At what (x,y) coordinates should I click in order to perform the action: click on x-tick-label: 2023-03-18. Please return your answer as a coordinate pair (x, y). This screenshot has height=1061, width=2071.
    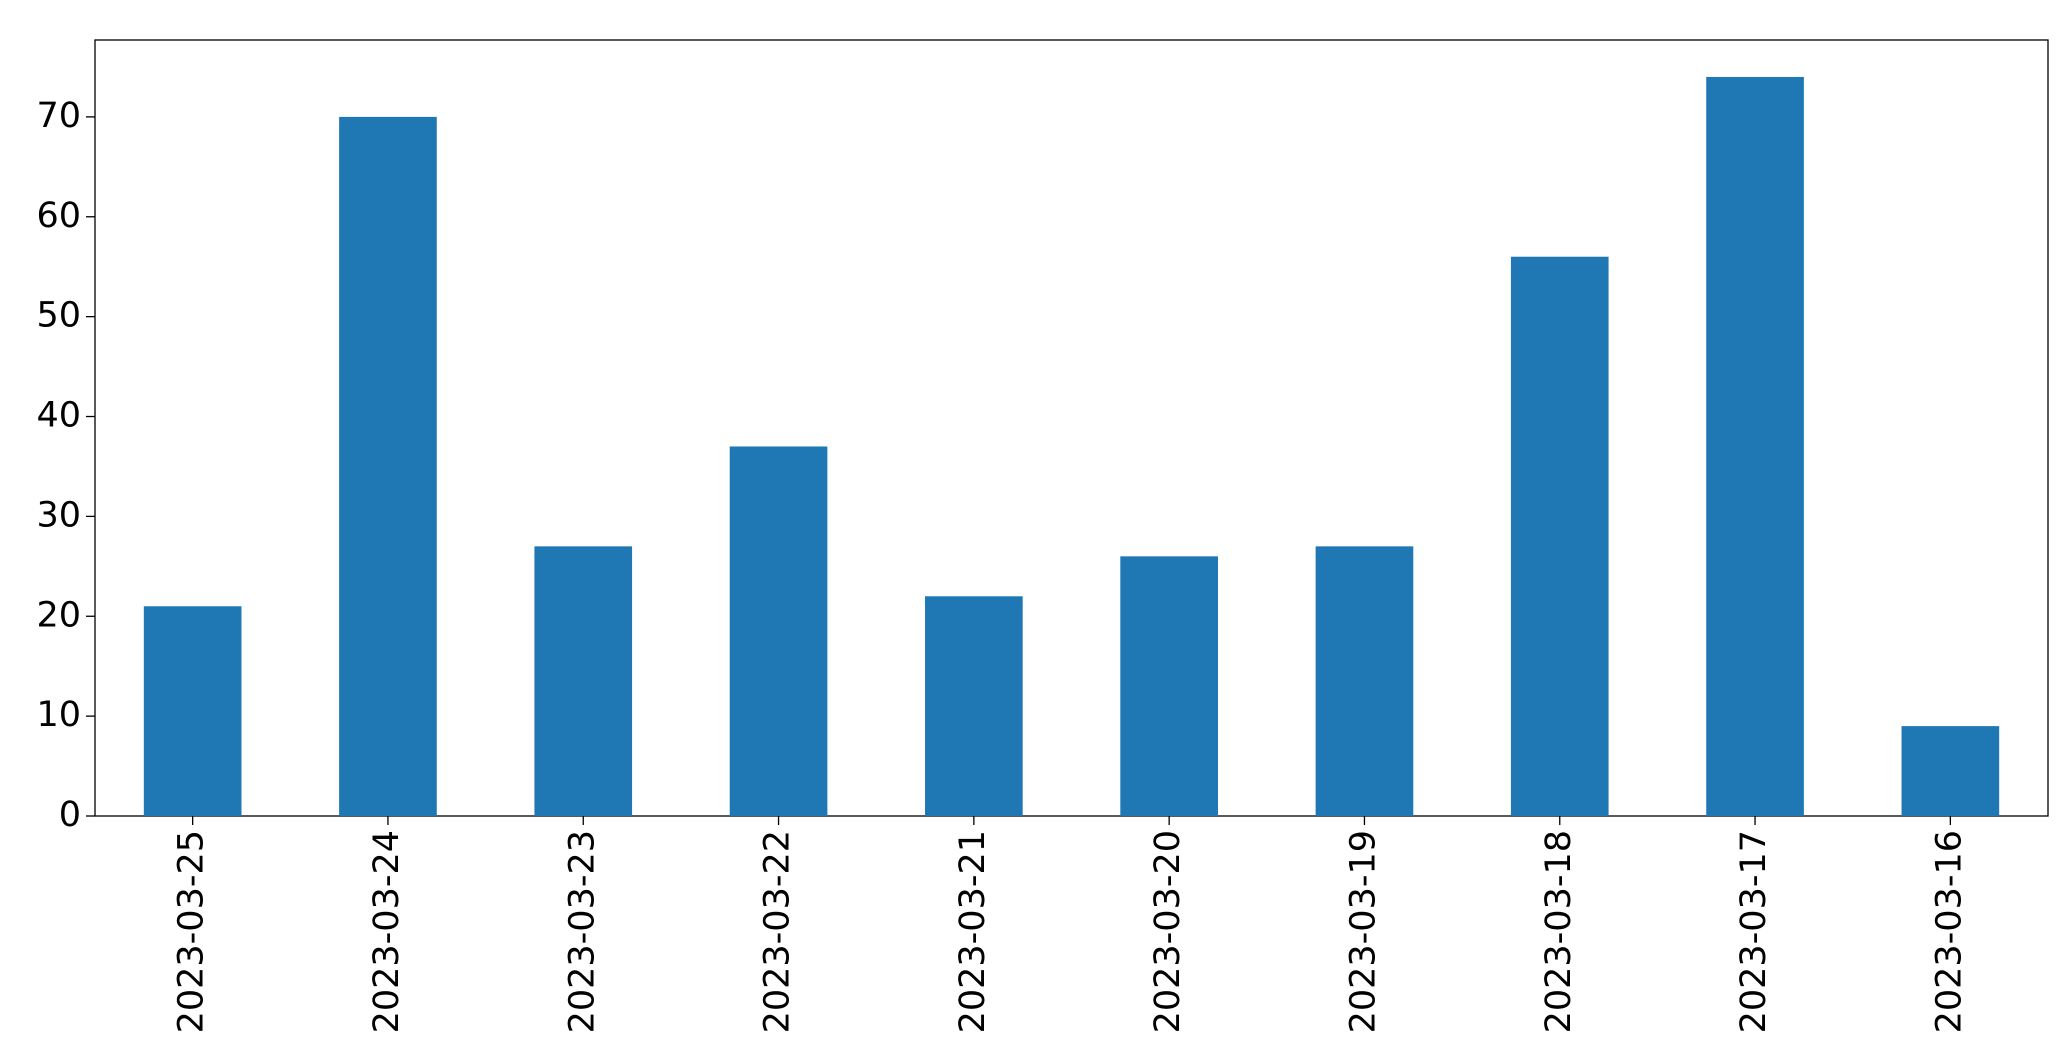
    Looking at the image, I should click on (1559, 931).